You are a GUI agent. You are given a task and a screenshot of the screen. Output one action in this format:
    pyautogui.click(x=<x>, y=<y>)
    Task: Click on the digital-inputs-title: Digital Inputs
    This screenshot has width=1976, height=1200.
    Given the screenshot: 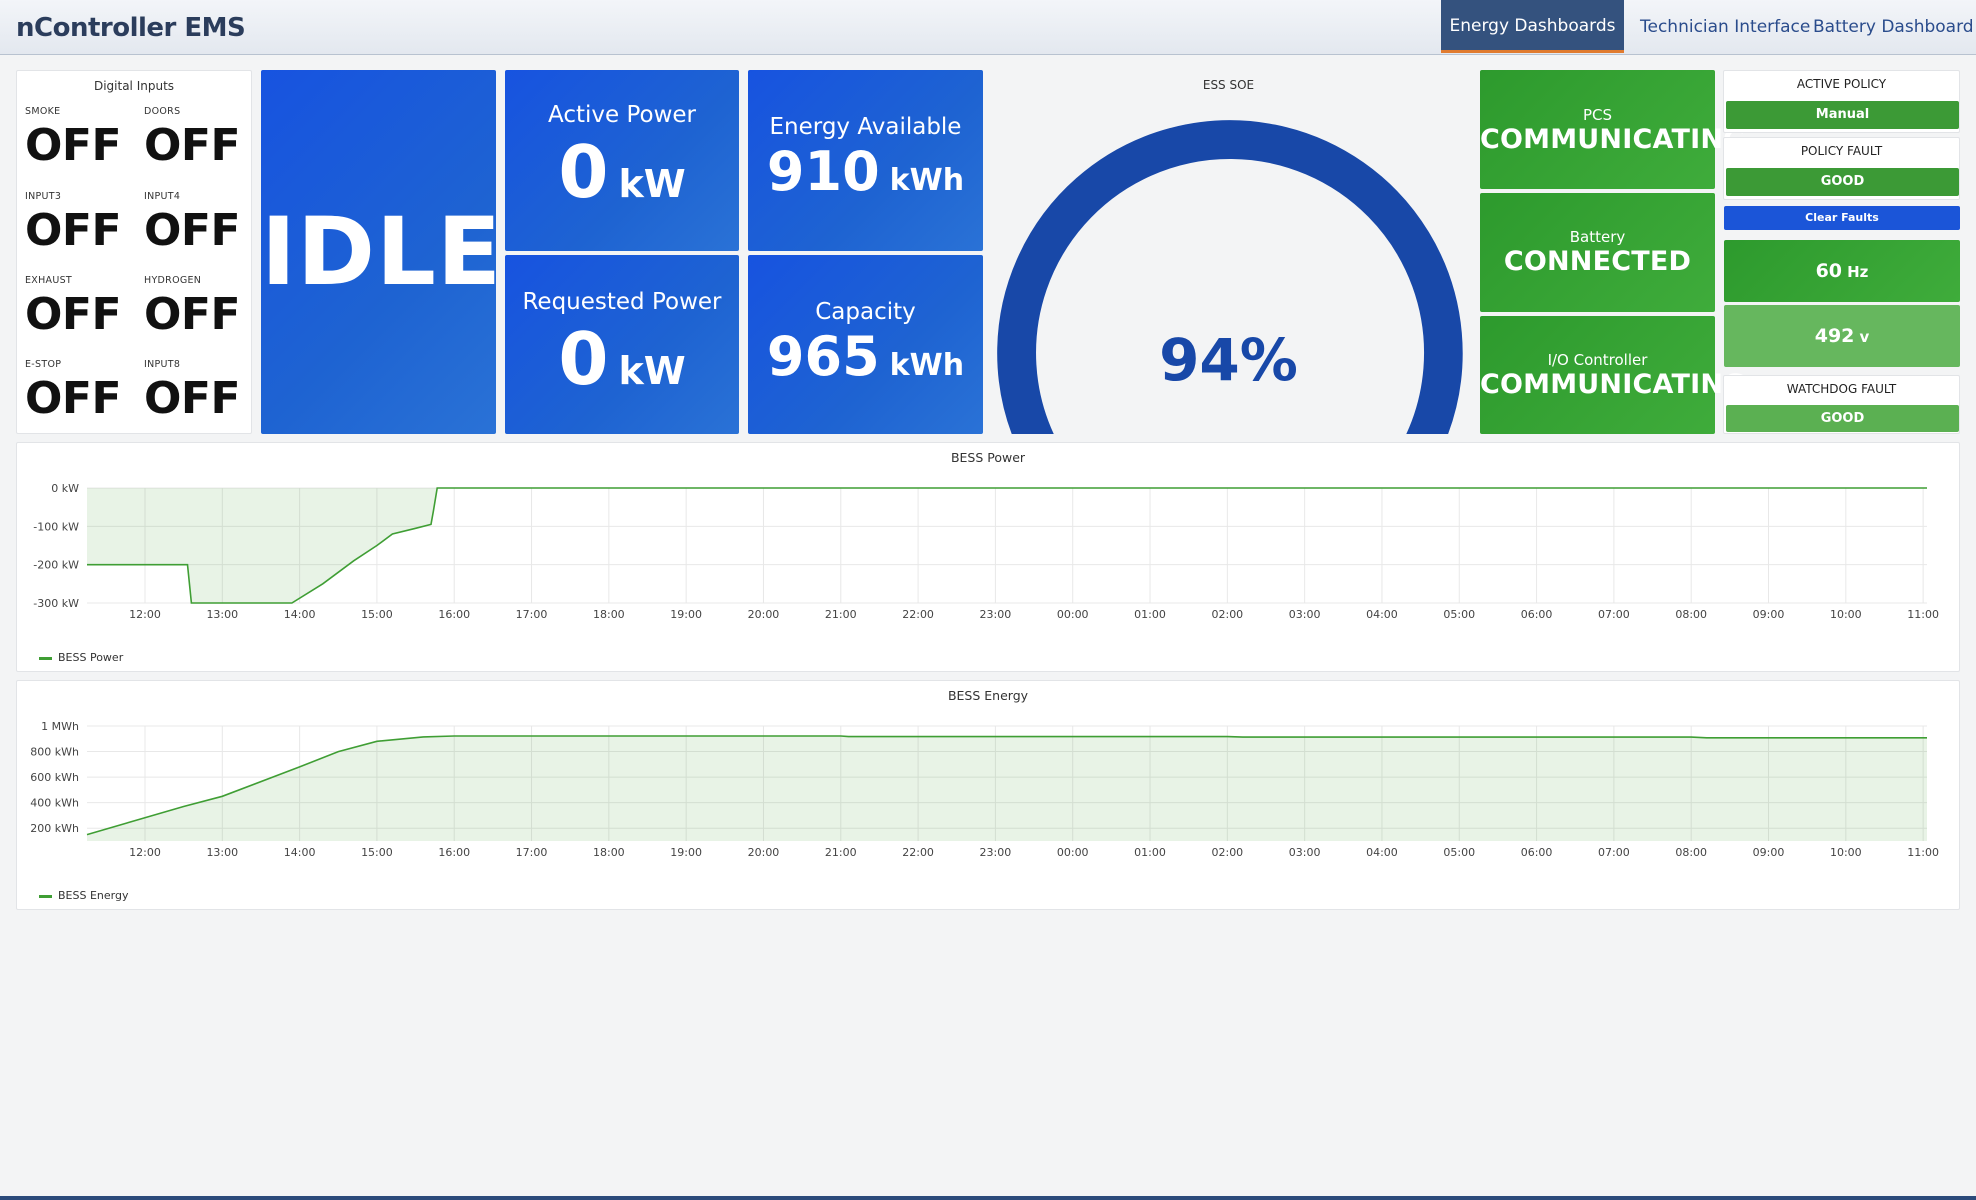 What is the action you would take?
    pyautogui.click(x=134, y=86)
    